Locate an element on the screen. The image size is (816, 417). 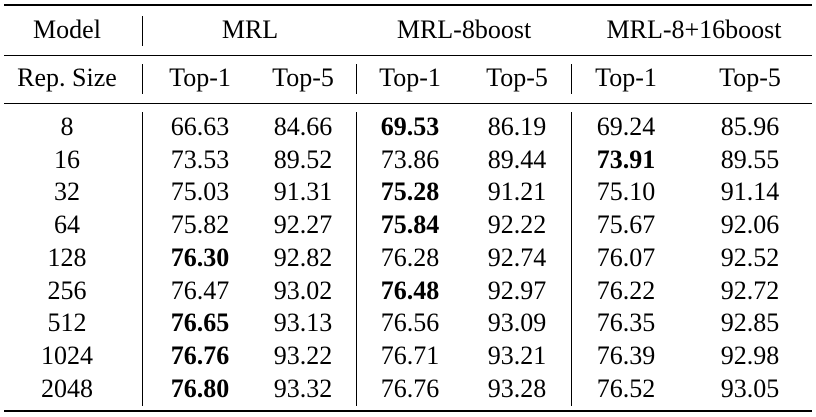
value-cell: 93.22 is located at coordinates (303, 355).